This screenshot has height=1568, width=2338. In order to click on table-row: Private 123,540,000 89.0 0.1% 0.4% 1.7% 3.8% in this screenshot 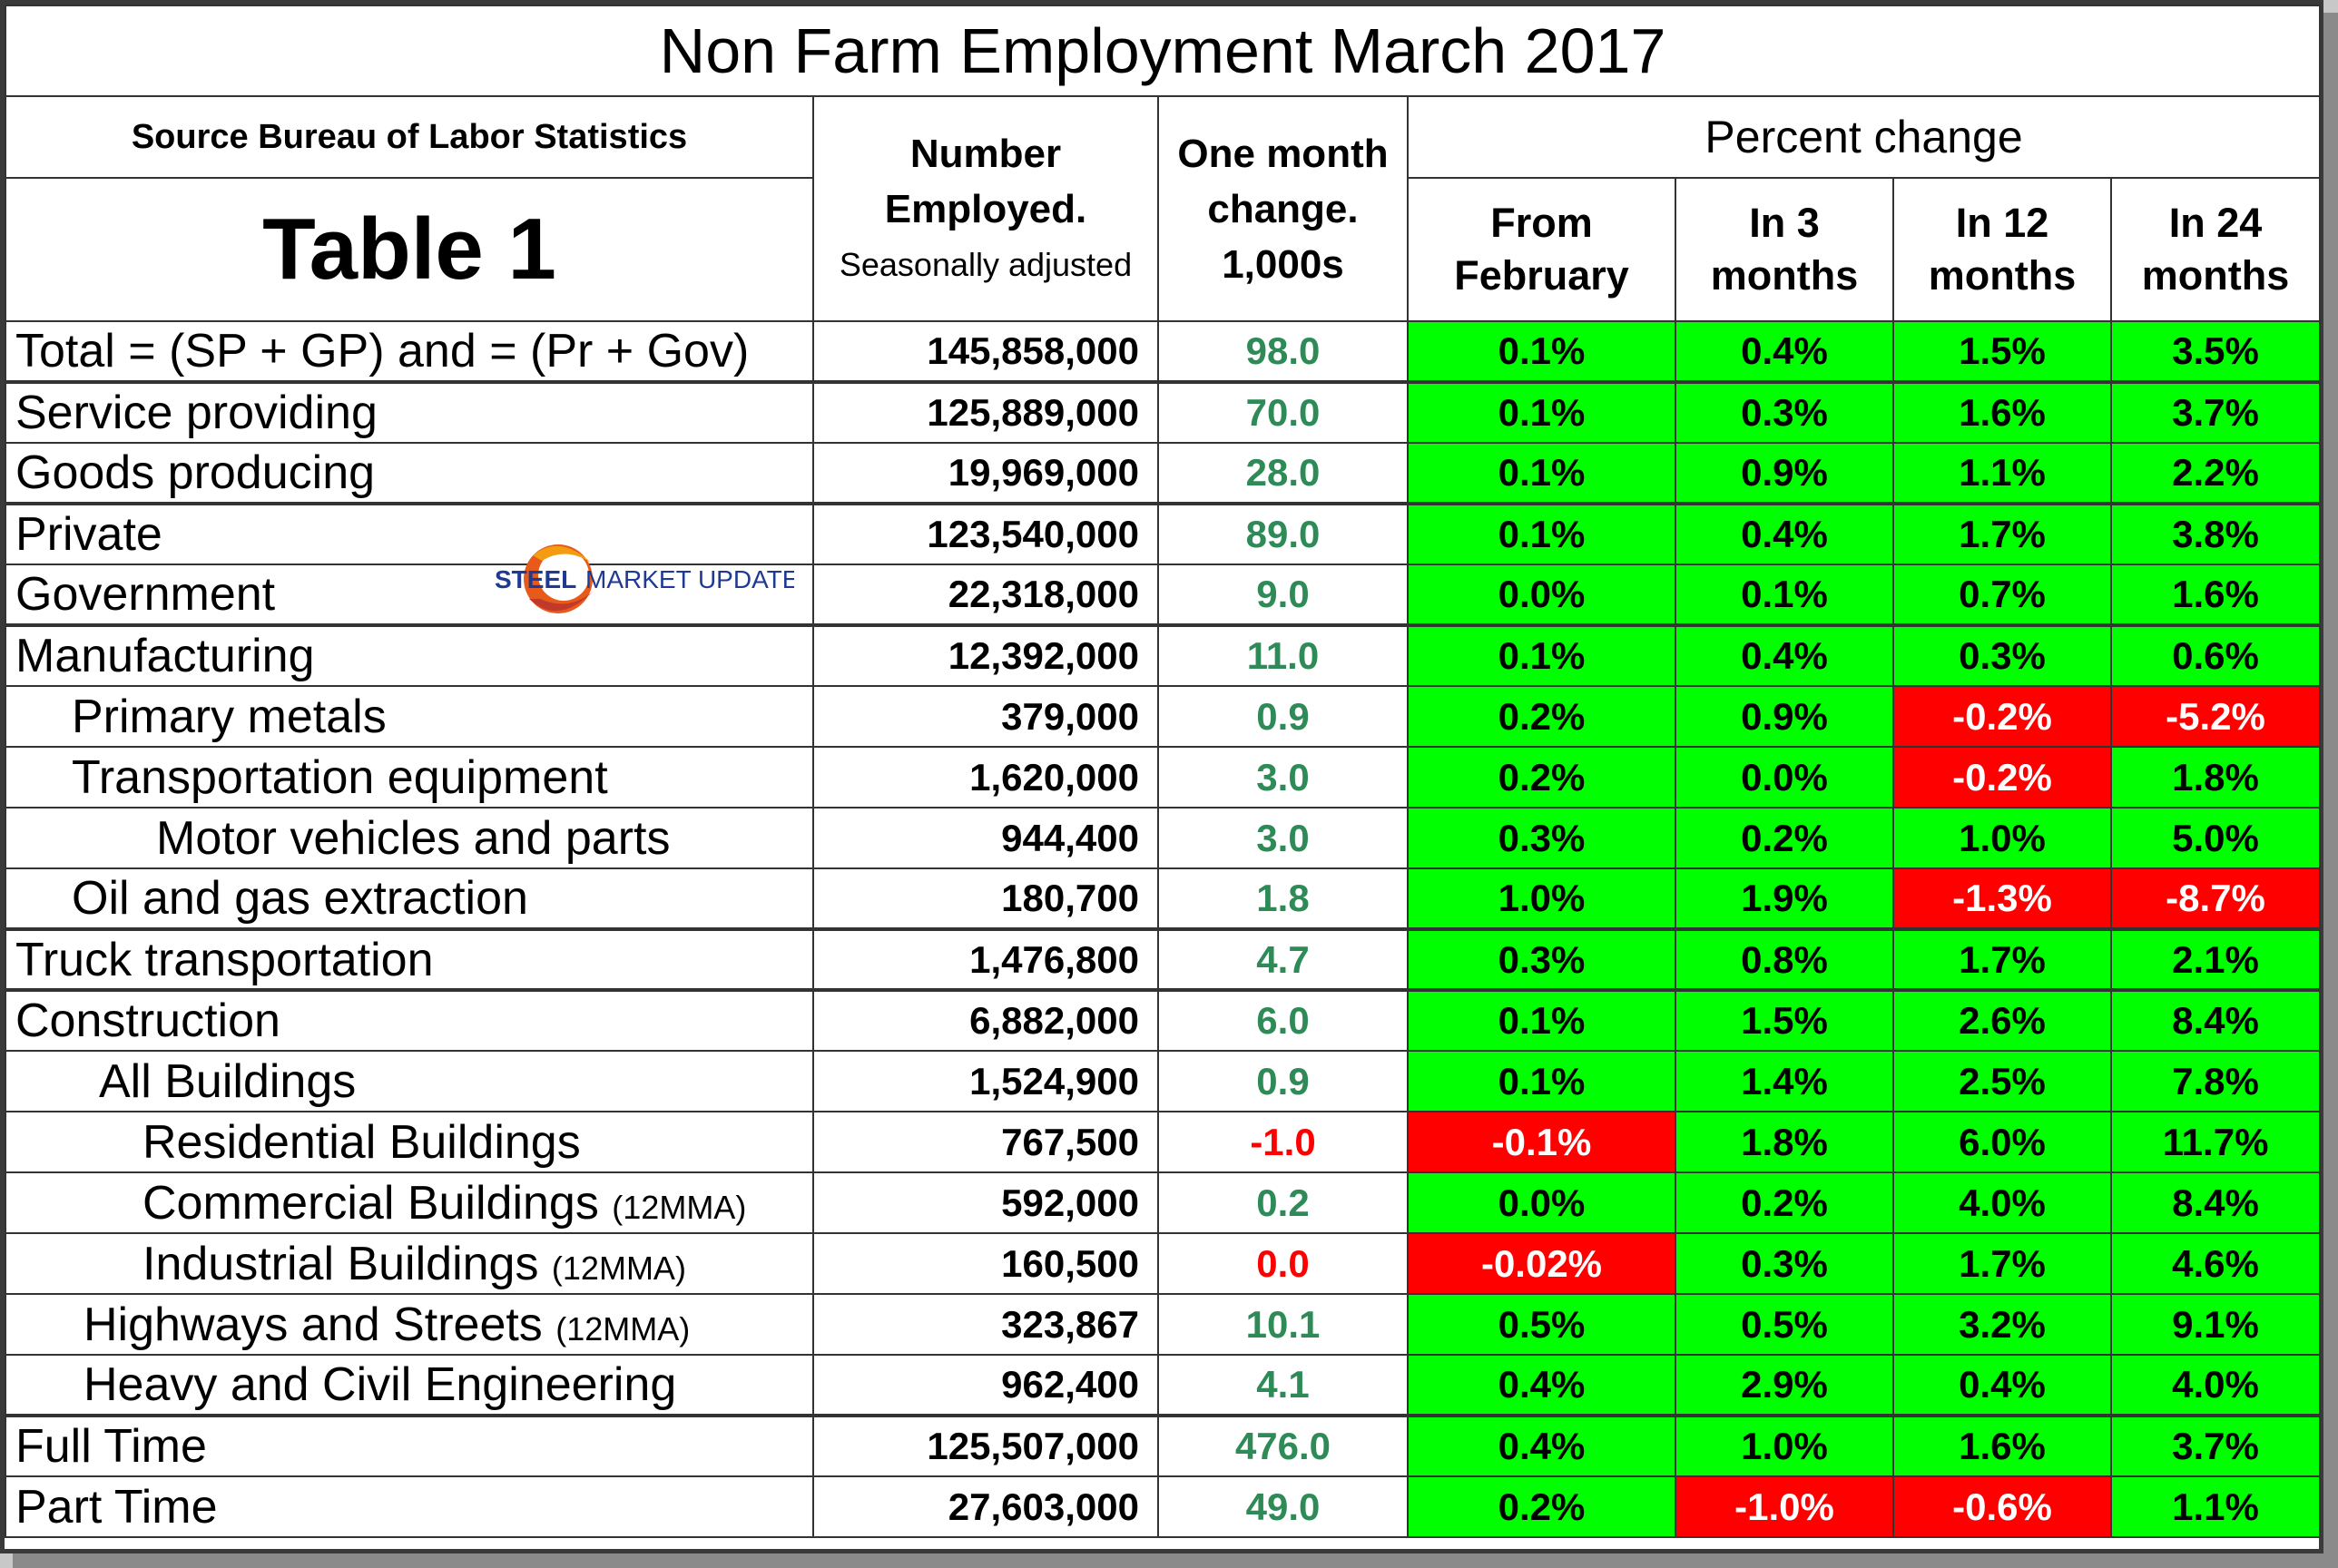, I will do `click(1163, 534)`.